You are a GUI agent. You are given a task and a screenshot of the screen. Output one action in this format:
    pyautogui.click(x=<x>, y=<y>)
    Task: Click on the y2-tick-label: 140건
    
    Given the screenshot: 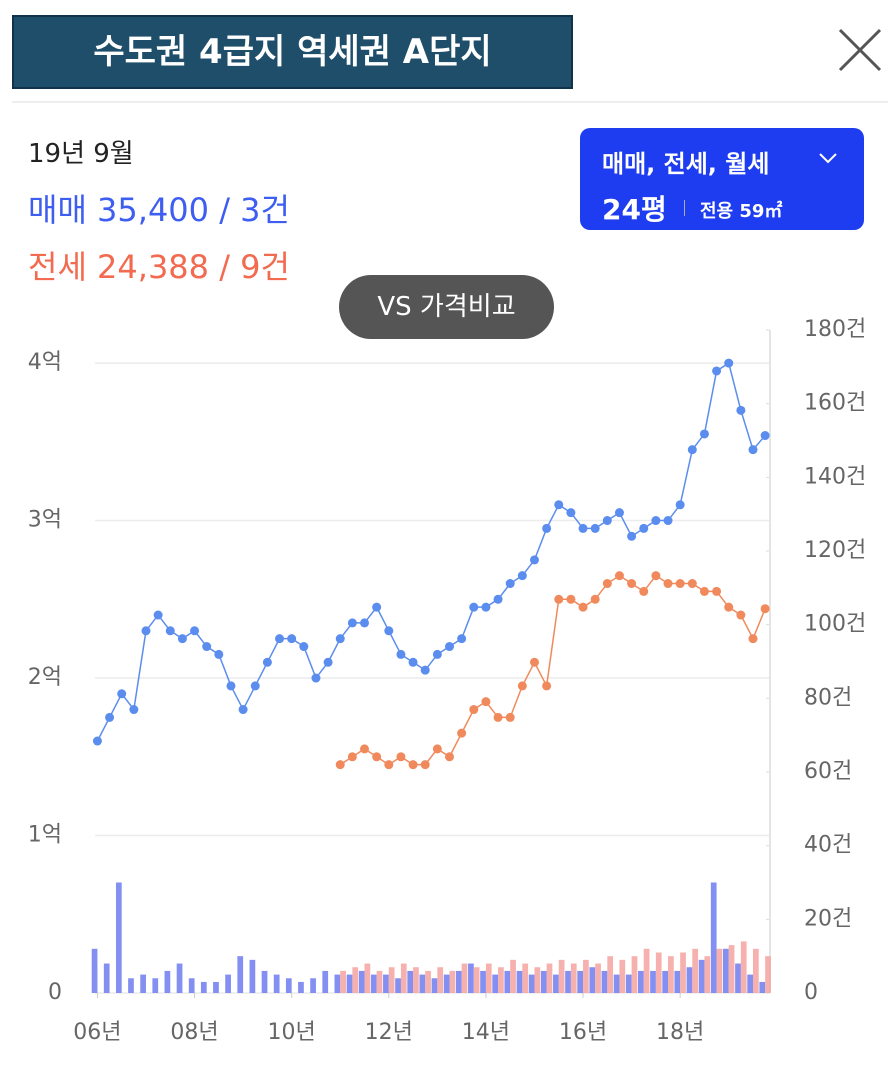 What is the action you would take?
    pyautogui.click(x=835, y=476)
    